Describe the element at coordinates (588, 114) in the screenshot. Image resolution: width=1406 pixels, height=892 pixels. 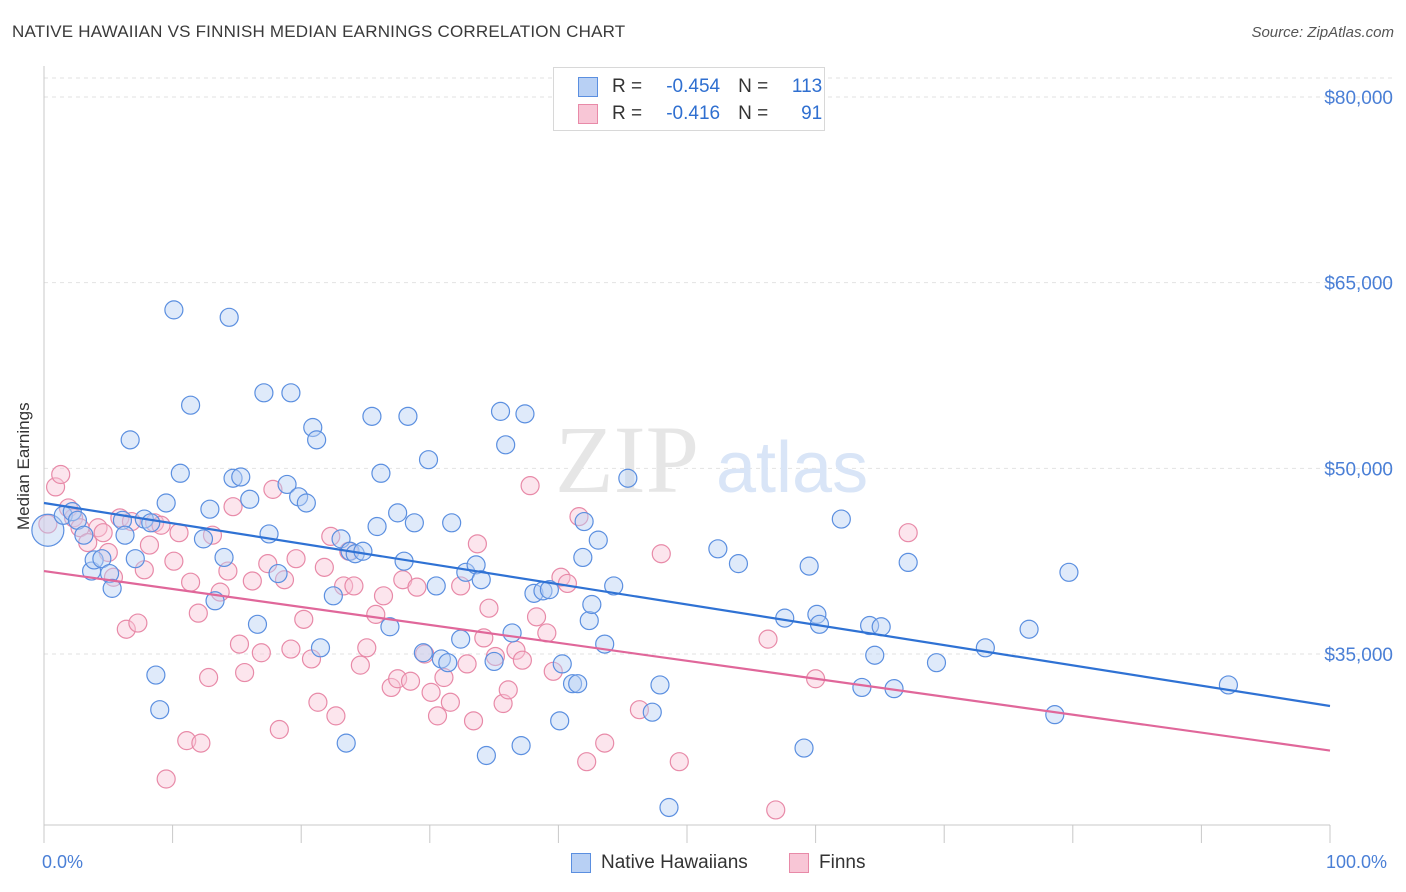
I see `legend-swatch-pink` at that location.